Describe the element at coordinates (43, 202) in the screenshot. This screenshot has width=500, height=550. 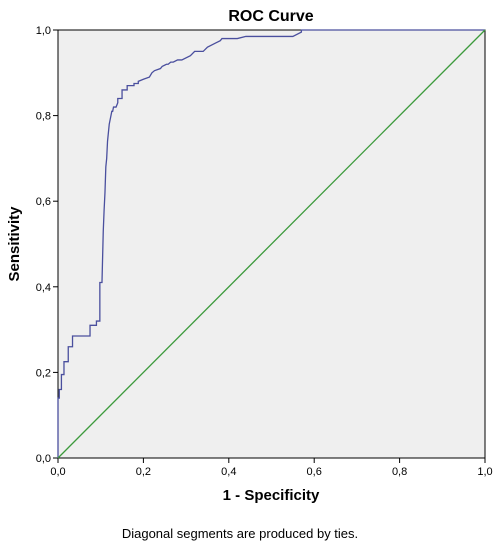
I see `y-tick-label: 0,6` at that location.